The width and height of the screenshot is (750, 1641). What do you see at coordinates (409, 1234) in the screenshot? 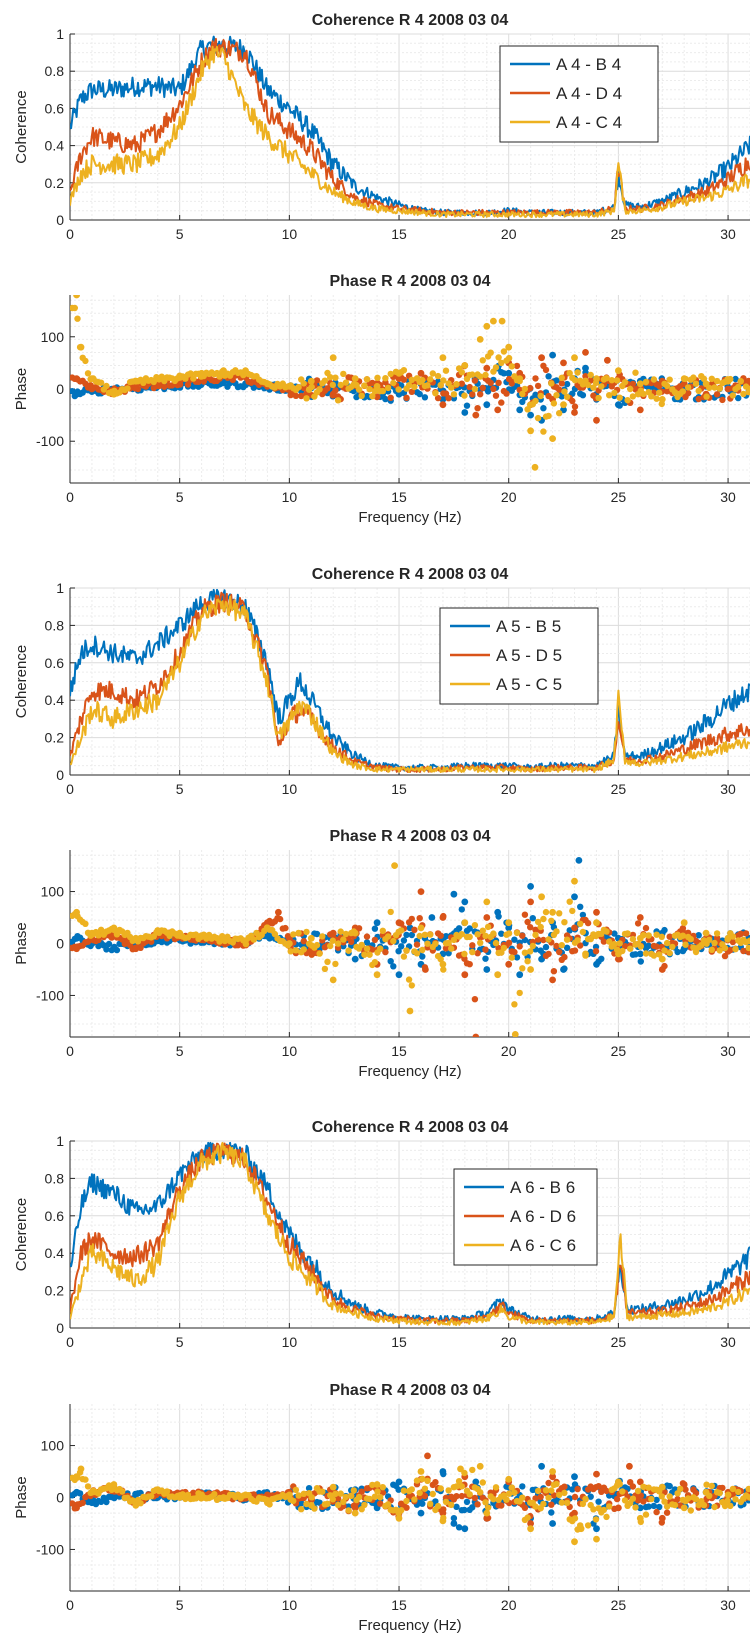
I see `grid` at bounding box center [409, 1234].